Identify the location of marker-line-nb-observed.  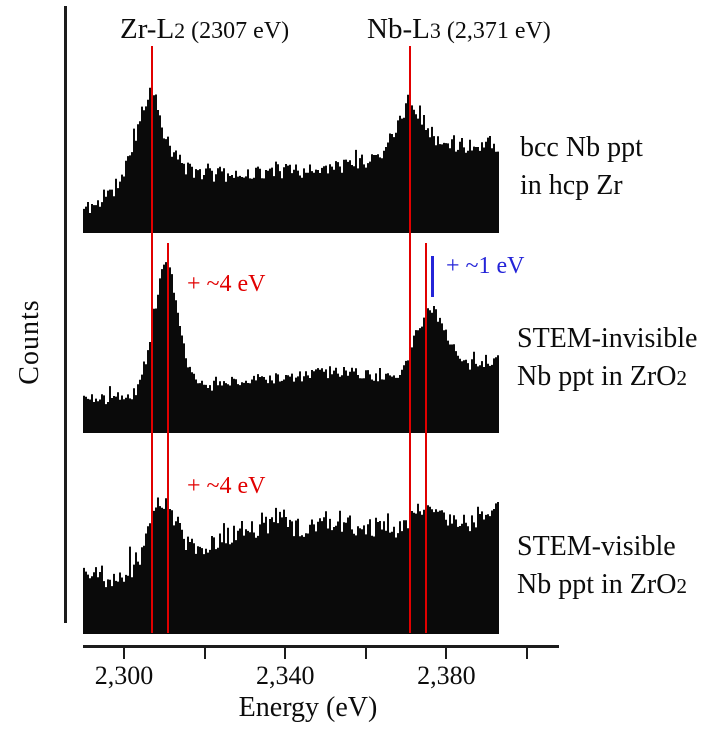
(432, 276).